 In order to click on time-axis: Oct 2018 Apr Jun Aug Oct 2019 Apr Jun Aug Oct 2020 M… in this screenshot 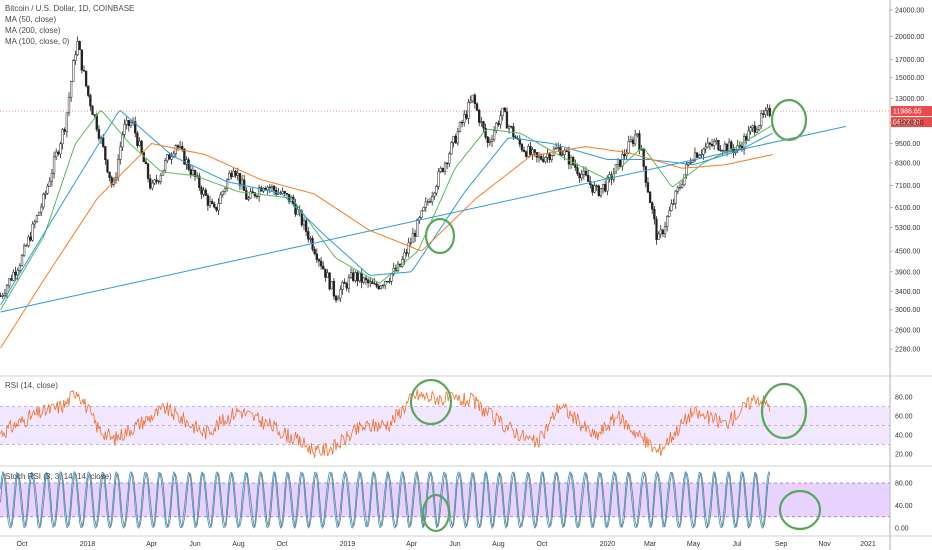, I will do `click(446, 544)`.